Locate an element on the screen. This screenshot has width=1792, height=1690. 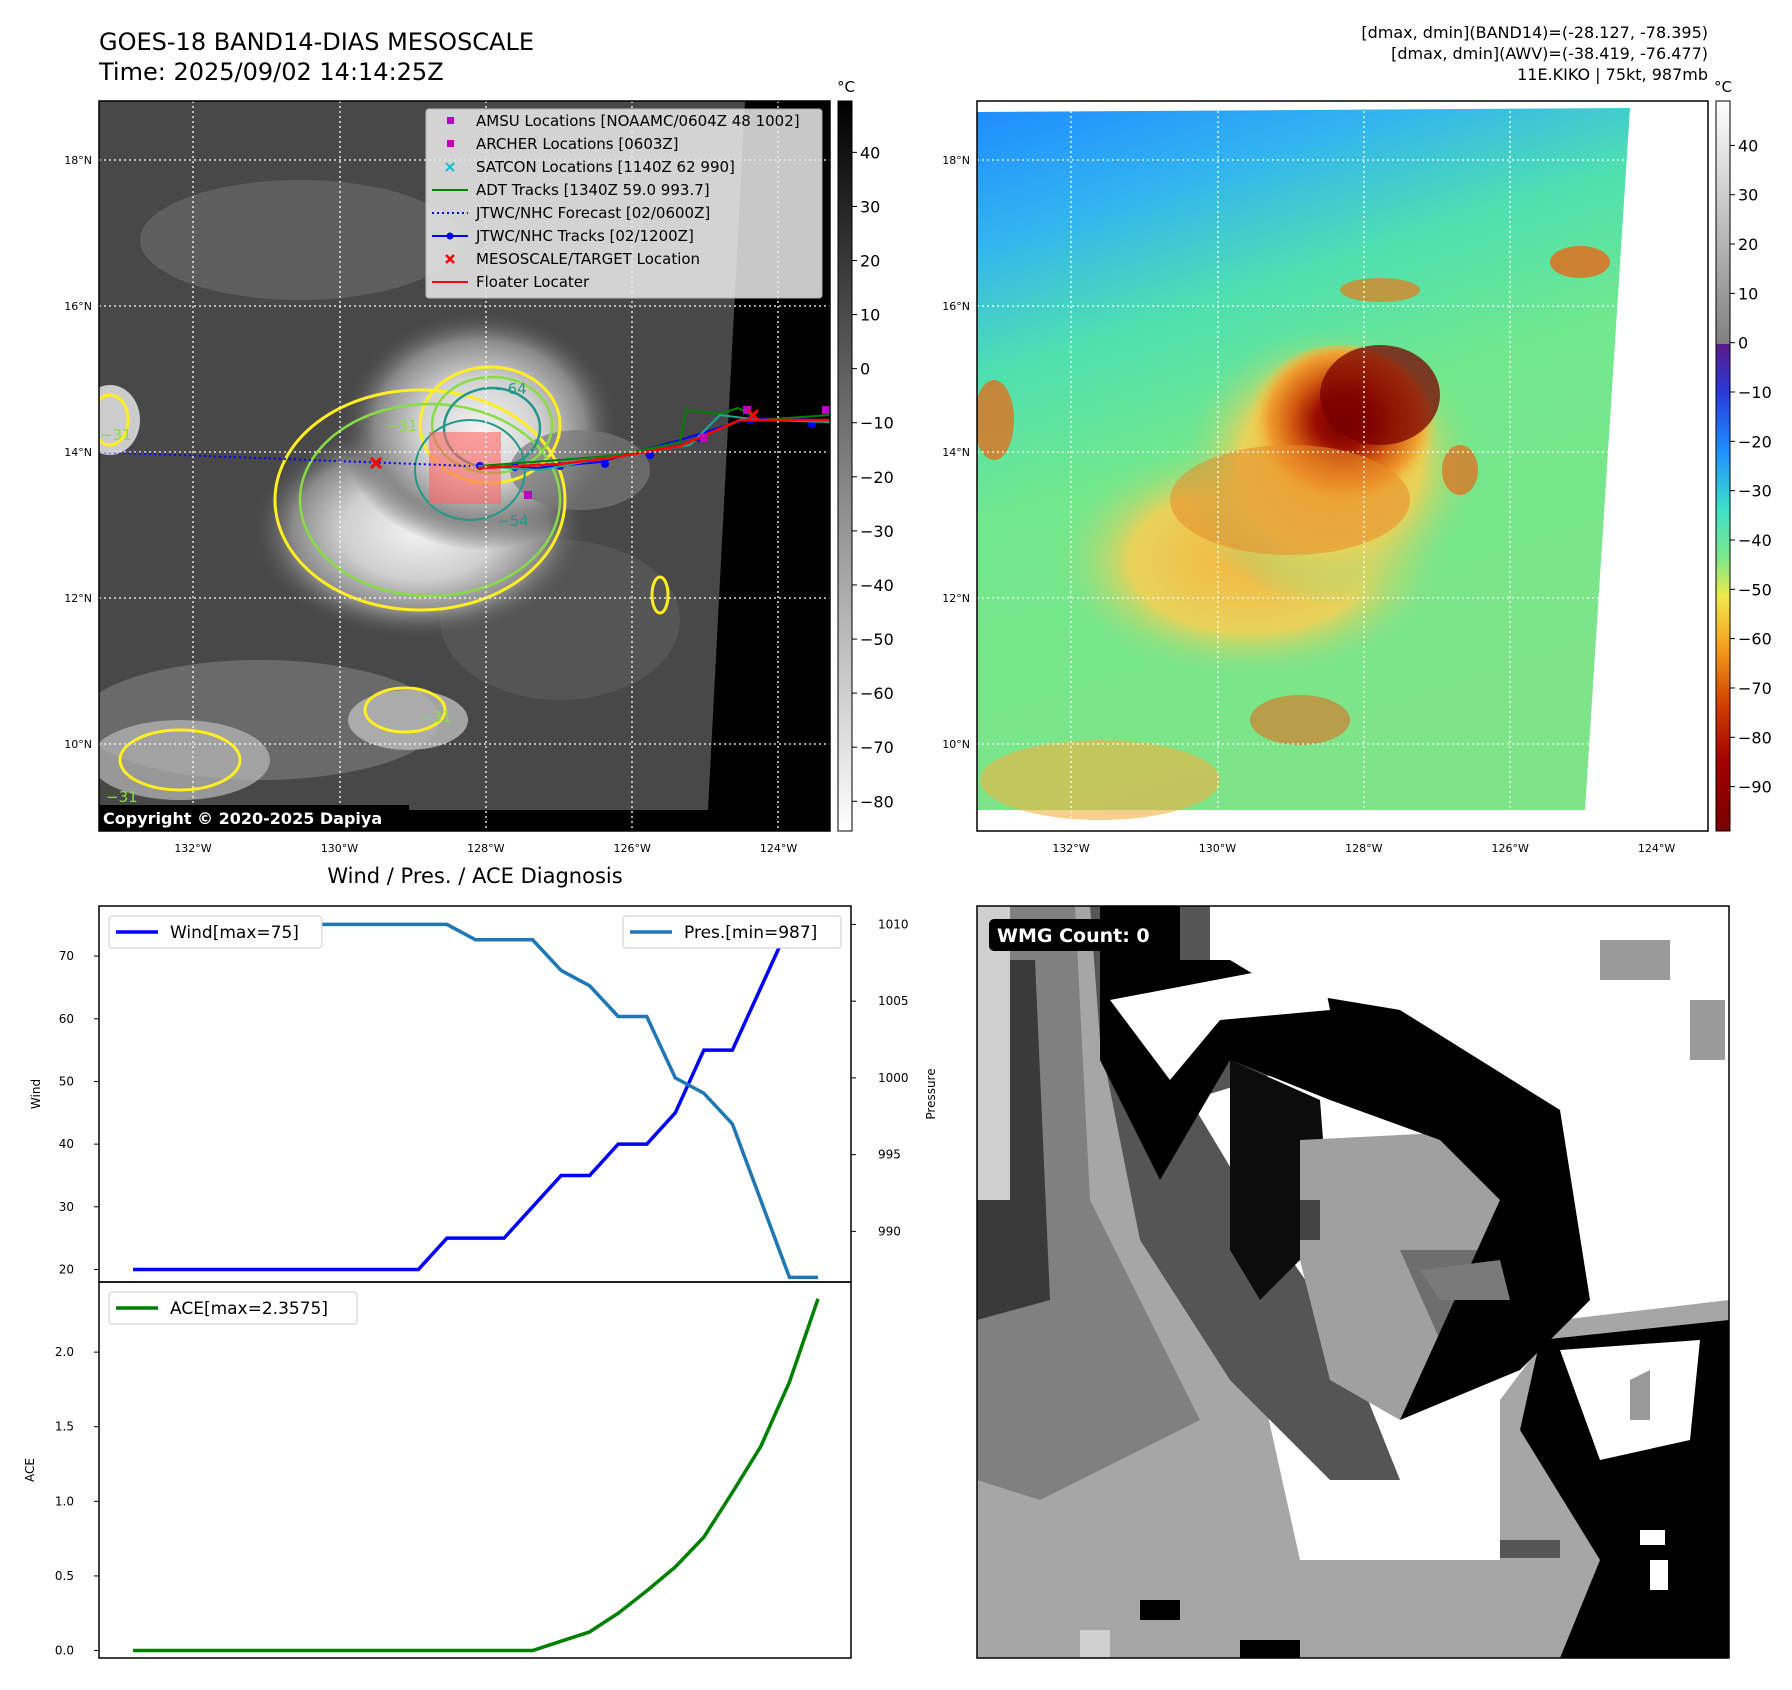
pressure-y-tick-label: 995 is located at coordinates (889, 1155).